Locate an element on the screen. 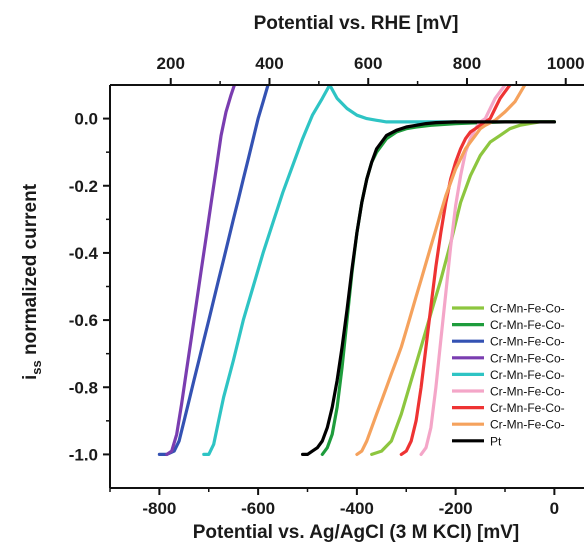 Image resolution: width=584 pixels, height=548 pixels. legend-label-6: Cr-Mn-Fe-Co- is located at coordinates (527, 392).